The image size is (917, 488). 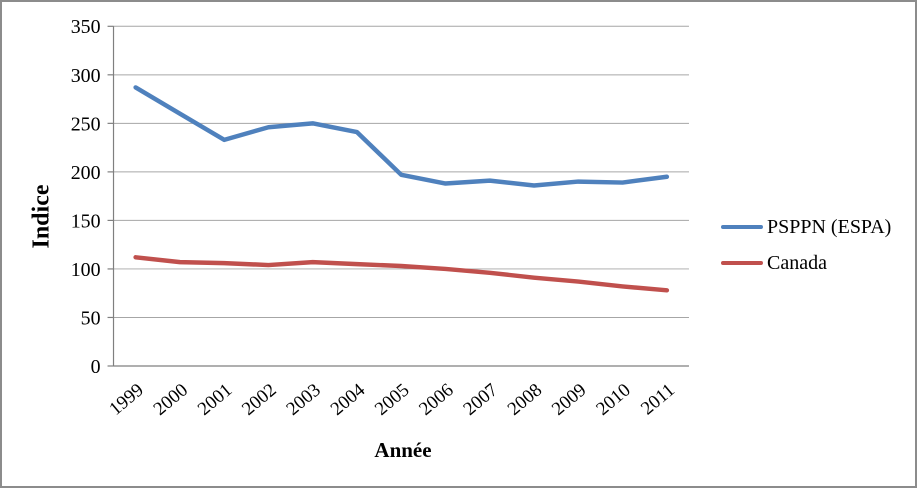 What do you see at coordinates (259, 400) in the screenshot?
I see `x-tick-label: 2002` at bounding box center [259, 400].